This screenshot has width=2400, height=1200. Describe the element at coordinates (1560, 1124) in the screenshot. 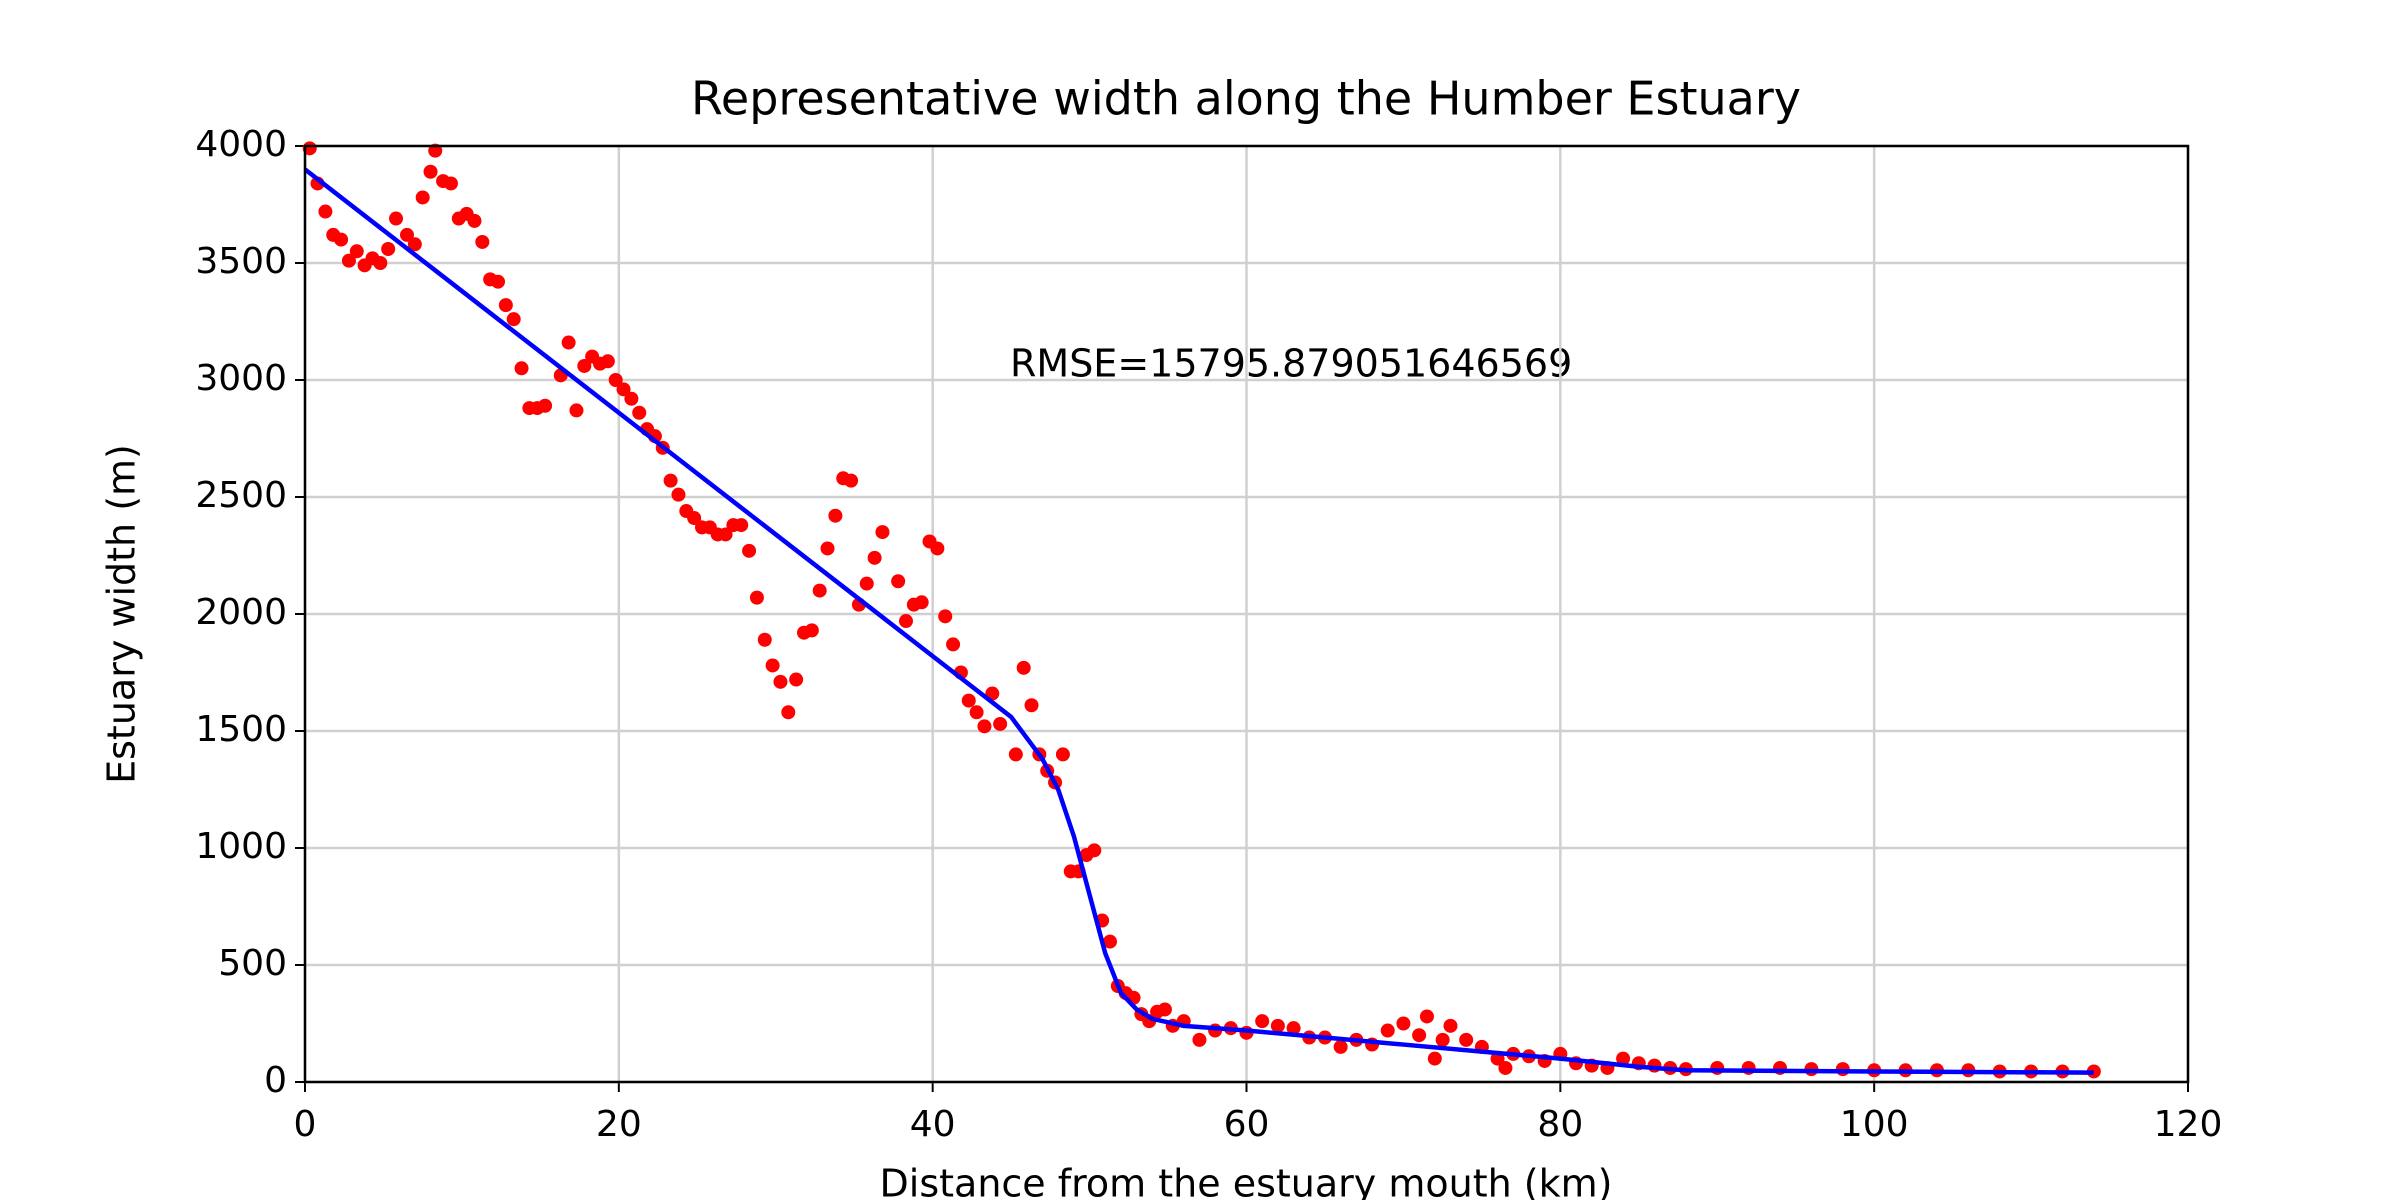

I see `x-tick-label: 80` at that location.